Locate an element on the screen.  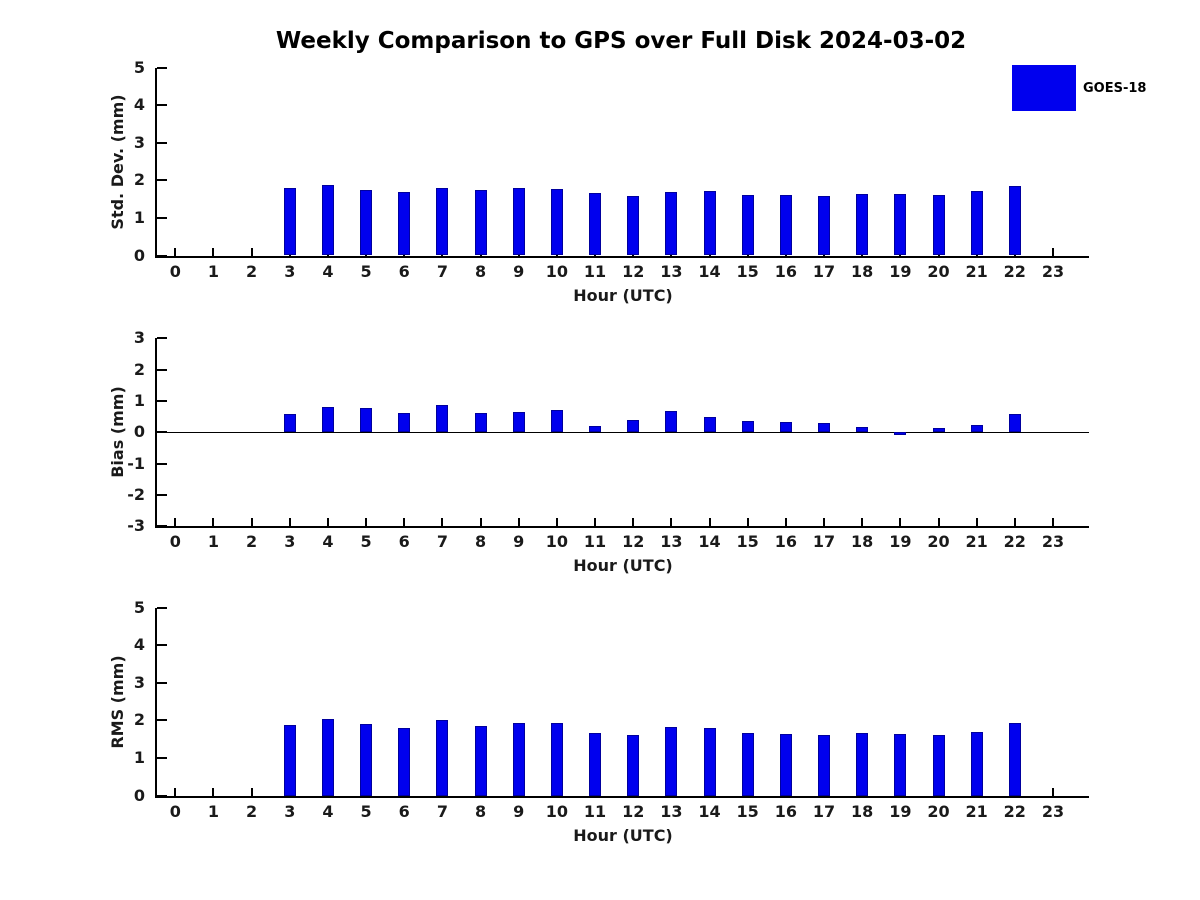
x-tick-label: 20 is located at coordinates (938, 542).